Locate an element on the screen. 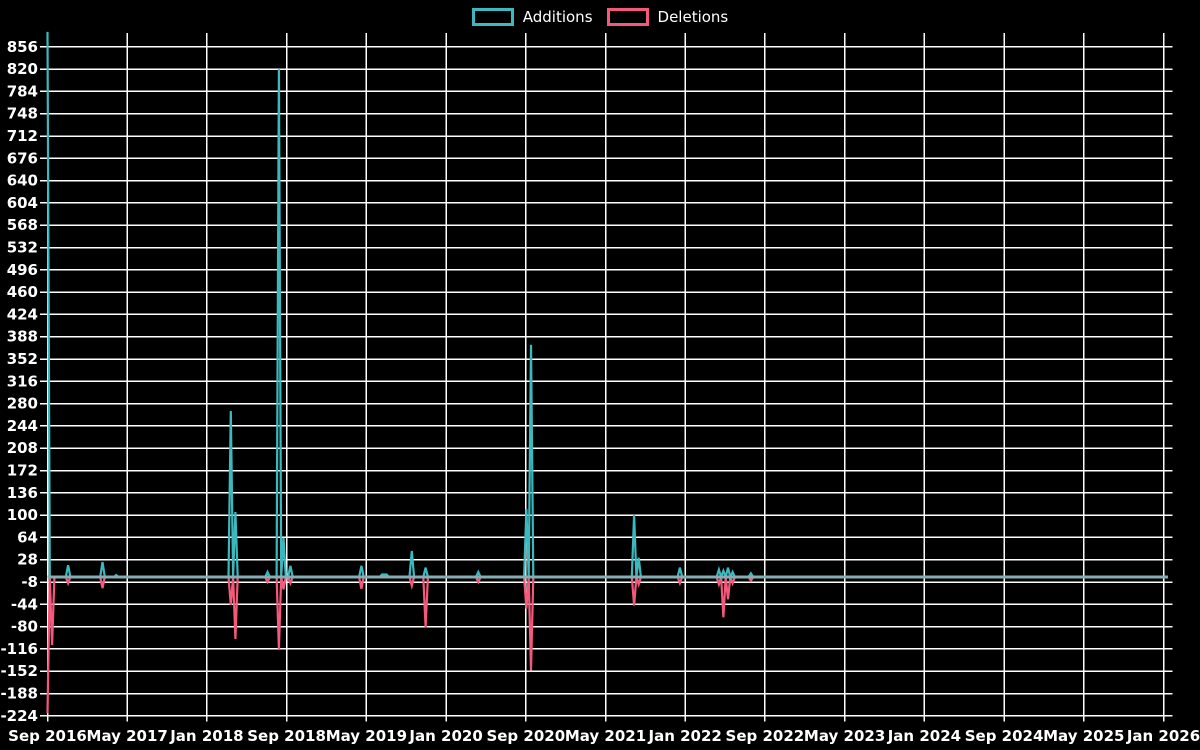  chart-legend: Additions Deletions is located at coordinates (600, 17).